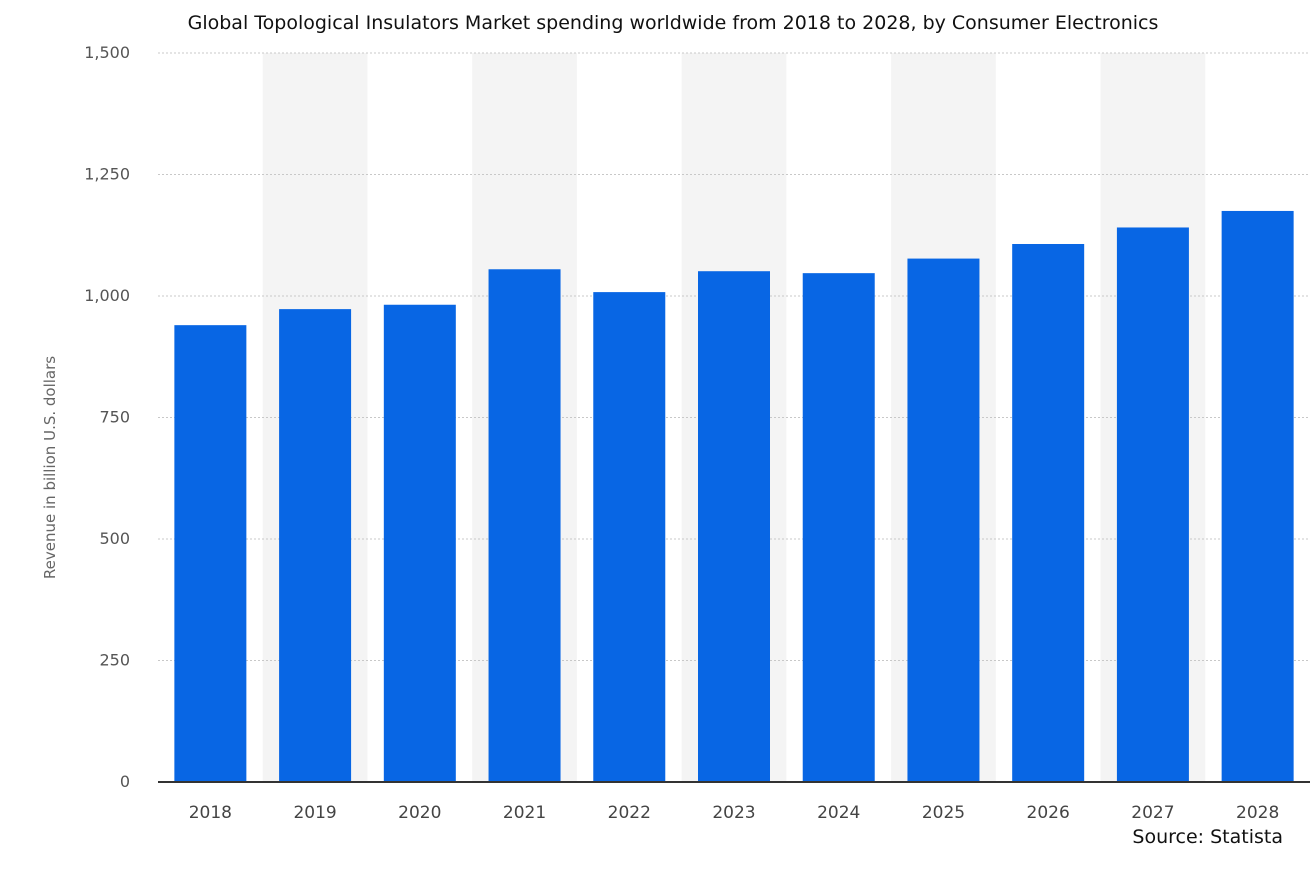 The width and height of the screenshot is (1313, 880). Describe the element at coordinates (315, 545) in the screenshot. I see `bar-2019` at that location.